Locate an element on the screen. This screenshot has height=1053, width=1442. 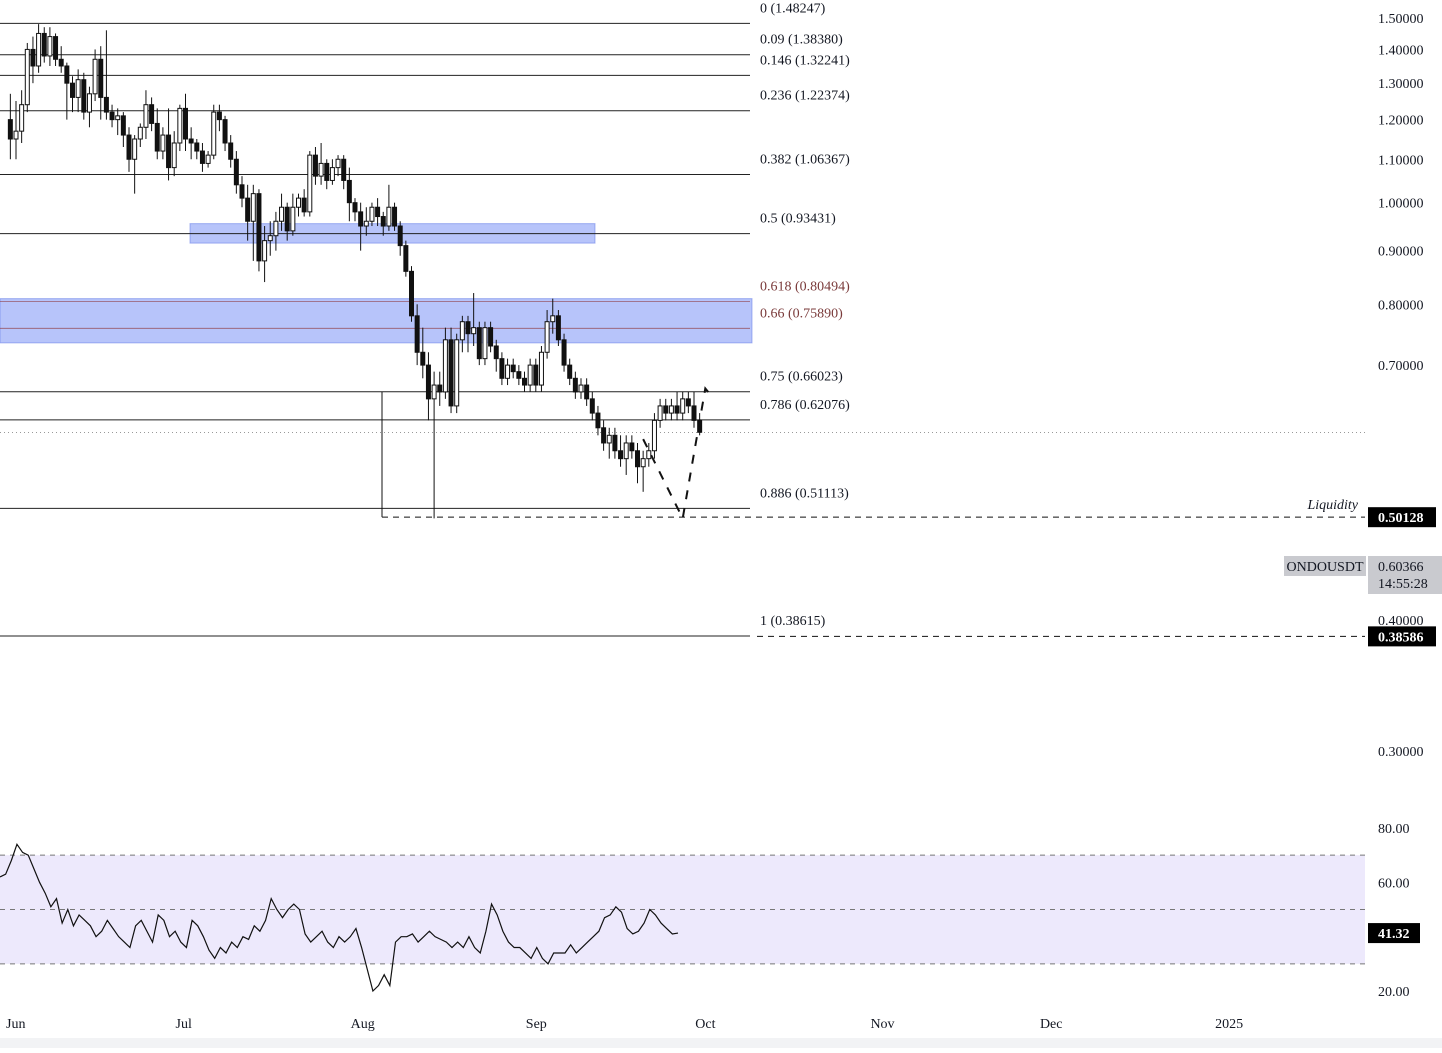
time-axis-strip is located at coordinates (721, 1043).